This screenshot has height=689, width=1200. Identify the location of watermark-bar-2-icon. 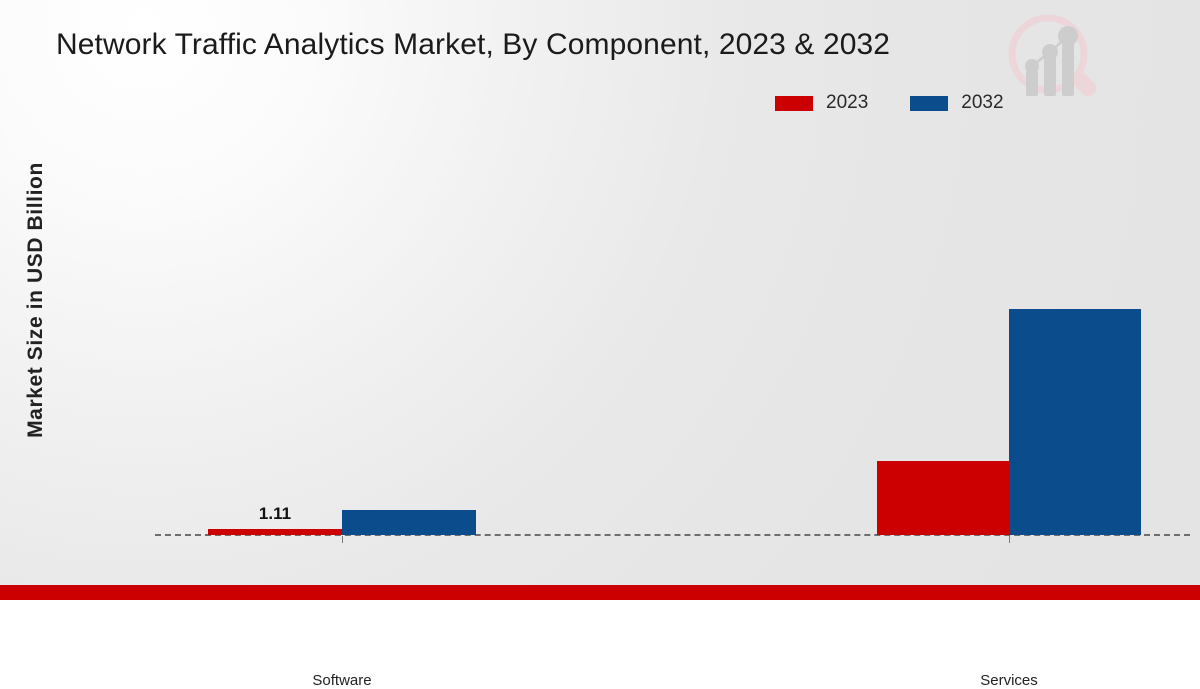
(1050, 76).